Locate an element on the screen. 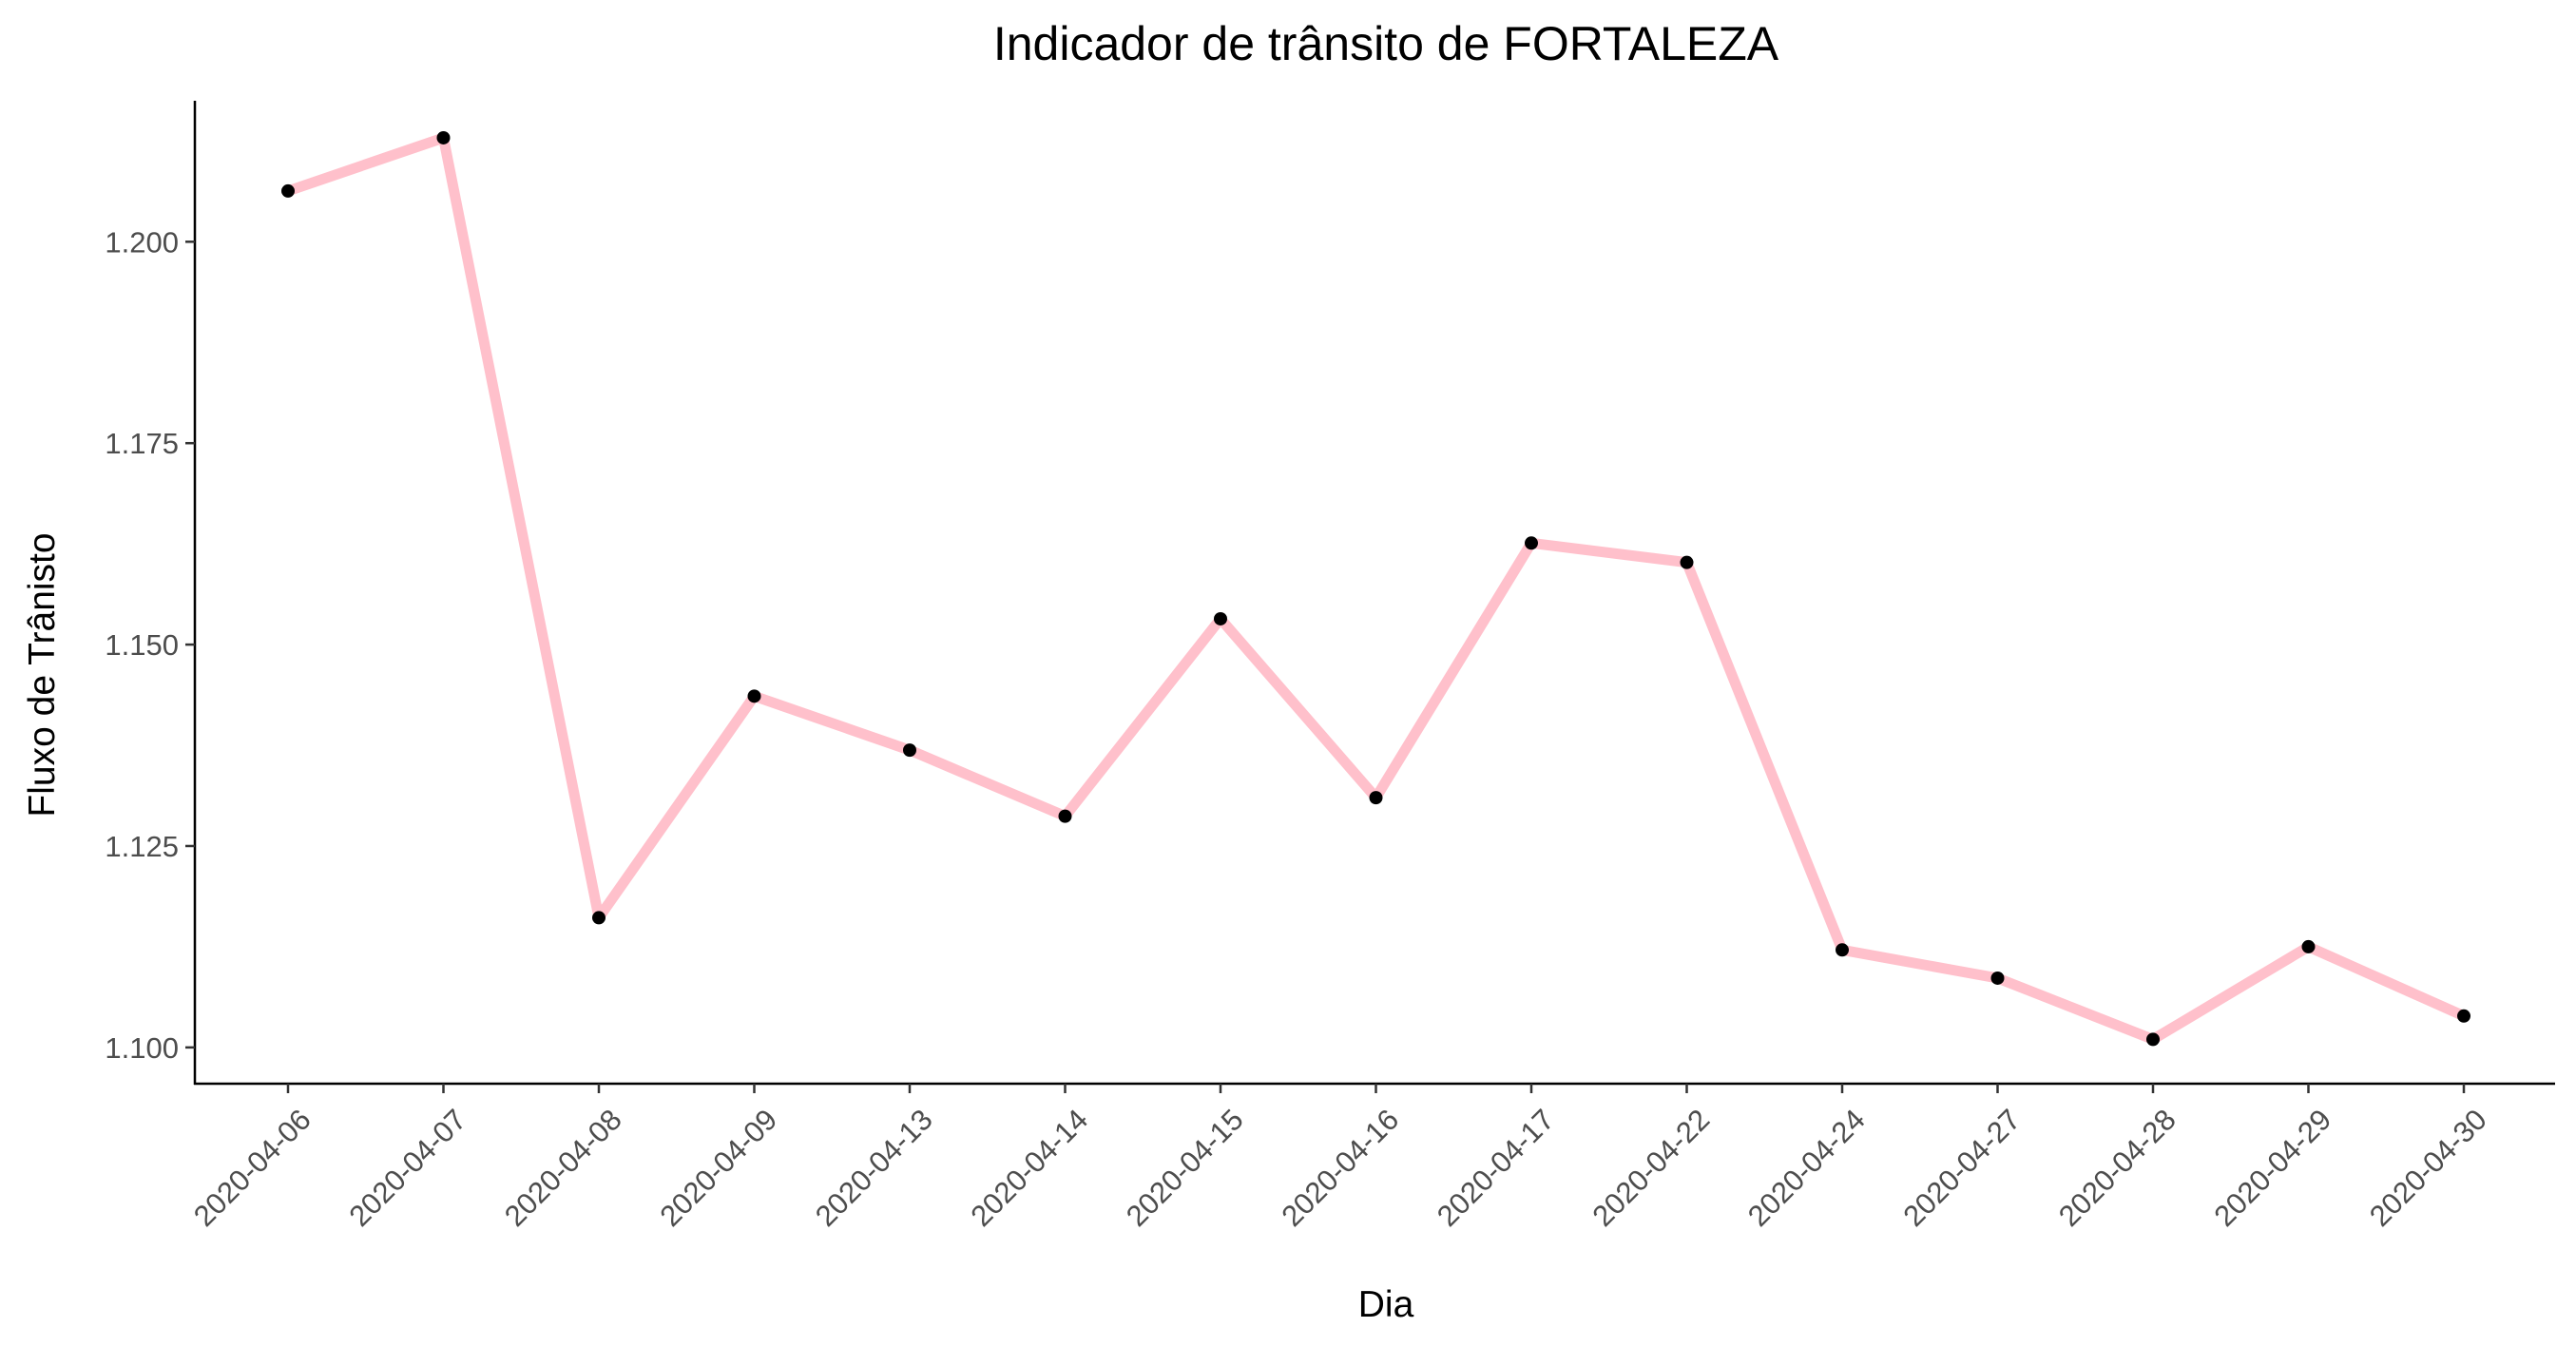  y-tick-label: 1.150 is located at coordinates (142, 645).